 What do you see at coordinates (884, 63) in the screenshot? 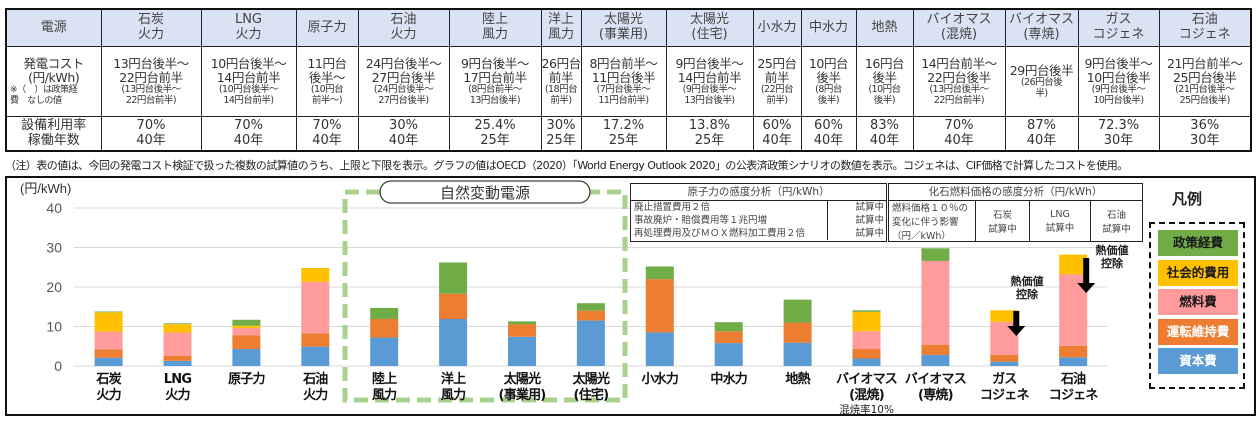
I see `cost-range: 16円台` at bounding box center [884, 63].